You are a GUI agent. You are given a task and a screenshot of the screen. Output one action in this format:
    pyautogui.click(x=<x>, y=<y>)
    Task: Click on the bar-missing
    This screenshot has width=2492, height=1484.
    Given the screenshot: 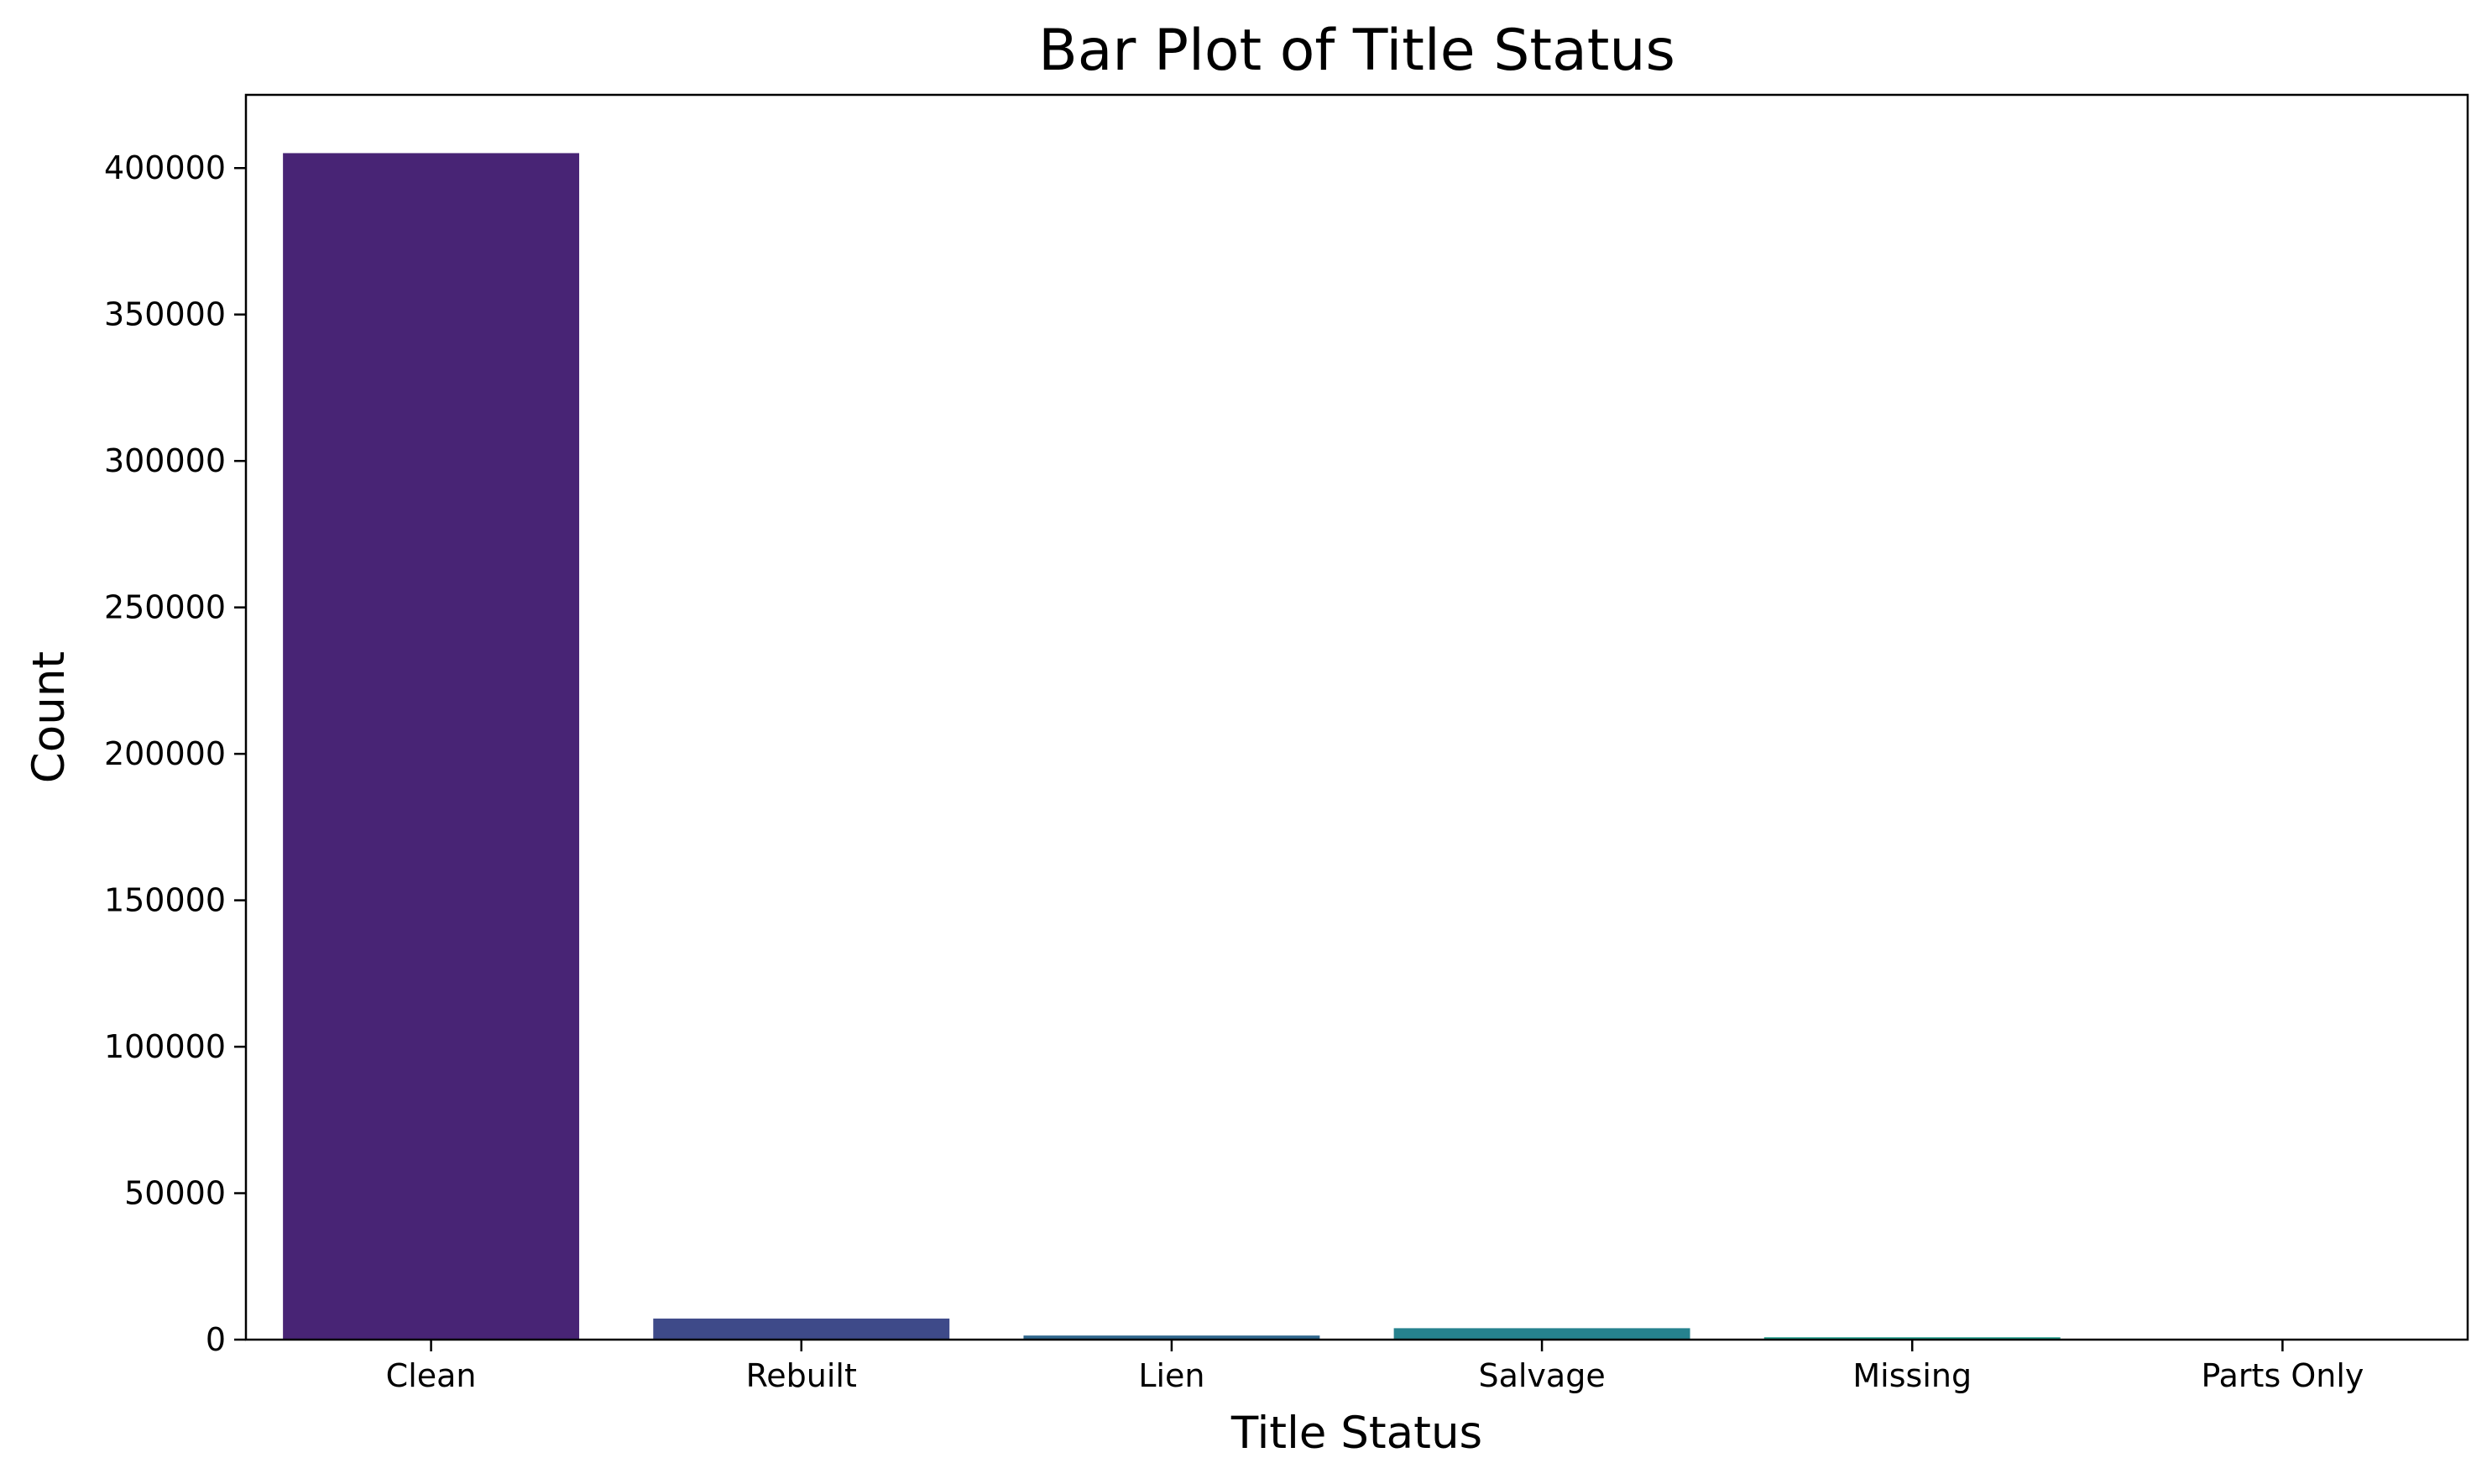 What is the action you would take?
    pyautogui.click(x=1912, y=1338)
    